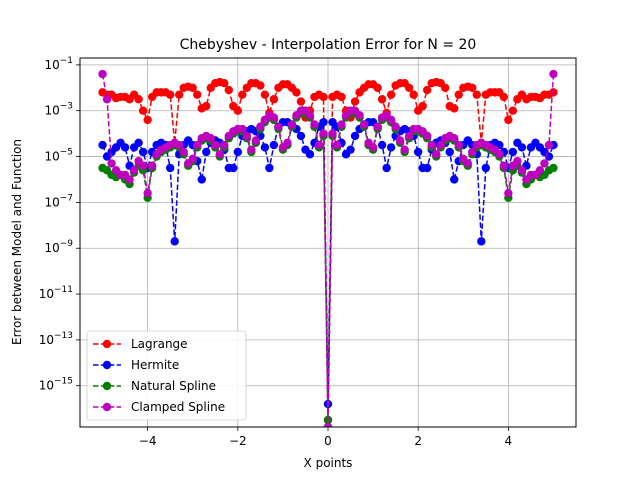 This screenshot has height=484, width=640. I want to click on y-tick-label: 10⁻¹³, so click(56, 339).